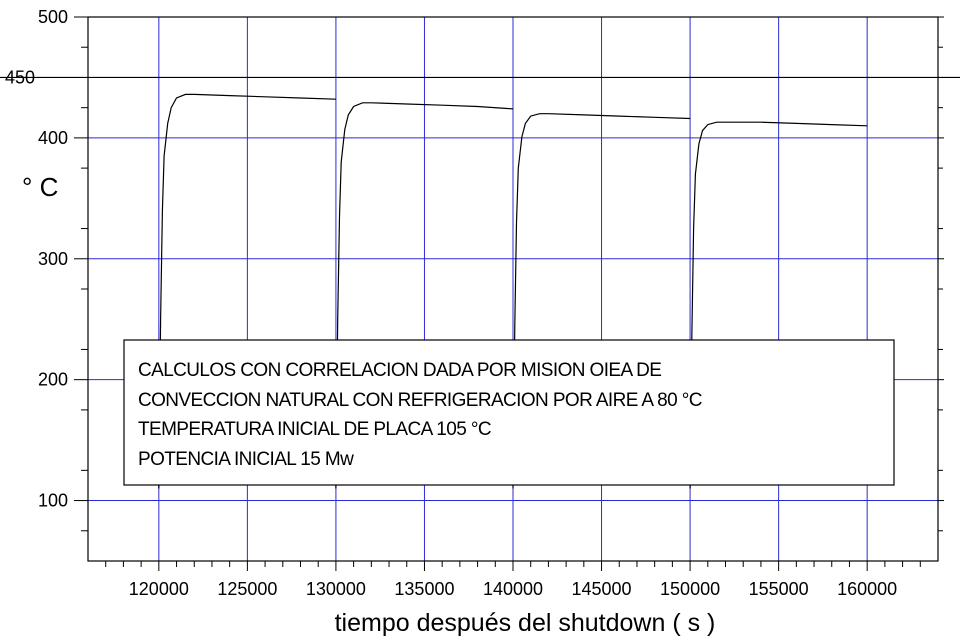 The height and width of the screenshot is (641, 960). Describe the element at coordinates (525, 623) in the screenshot. I see `x-axis-title: tiempo después del shutdown ( s )` at that location.